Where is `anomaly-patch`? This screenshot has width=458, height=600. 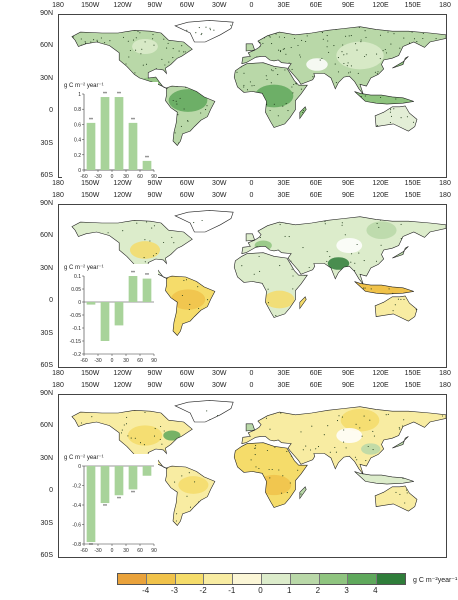
anomaly-patch is located at coordinates (172, 435).